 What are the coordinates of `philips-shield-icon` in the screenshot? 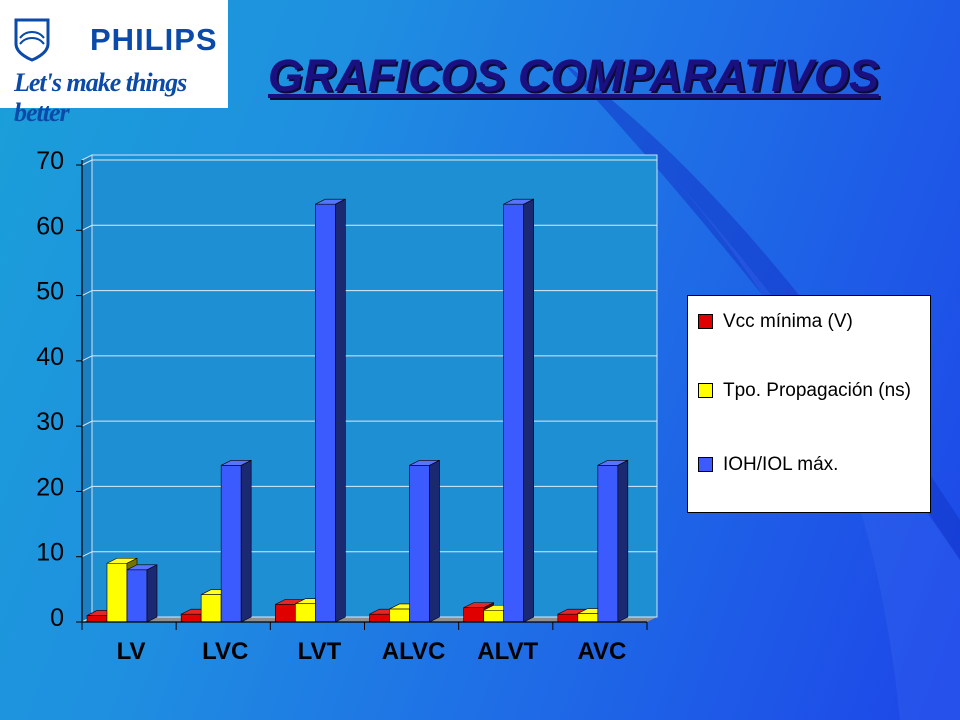 It's located at (32, 40).